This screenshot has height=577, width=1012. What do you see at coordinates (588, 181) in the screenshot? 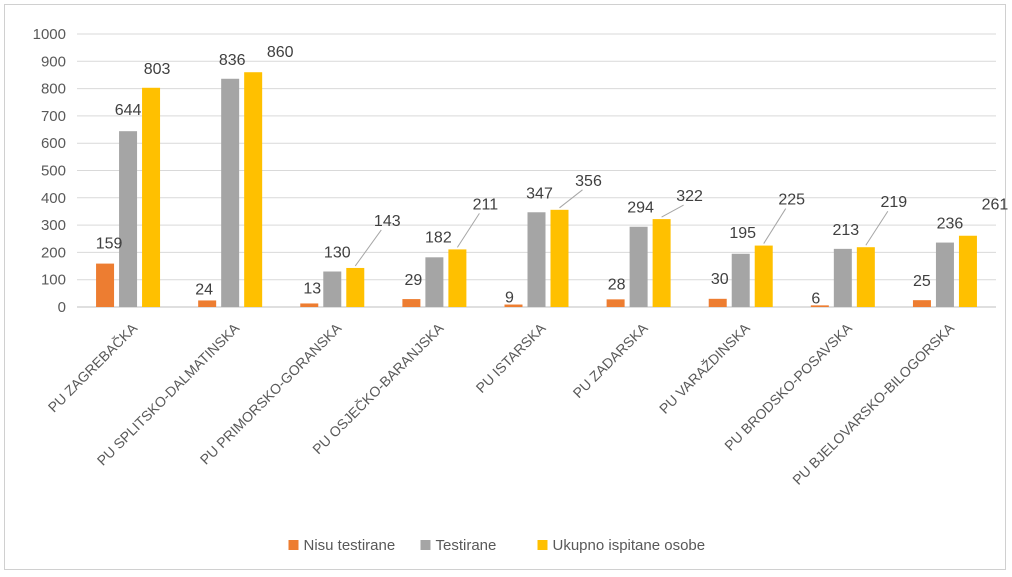
I see `data-label: 356` at bounding box center [588, 181].